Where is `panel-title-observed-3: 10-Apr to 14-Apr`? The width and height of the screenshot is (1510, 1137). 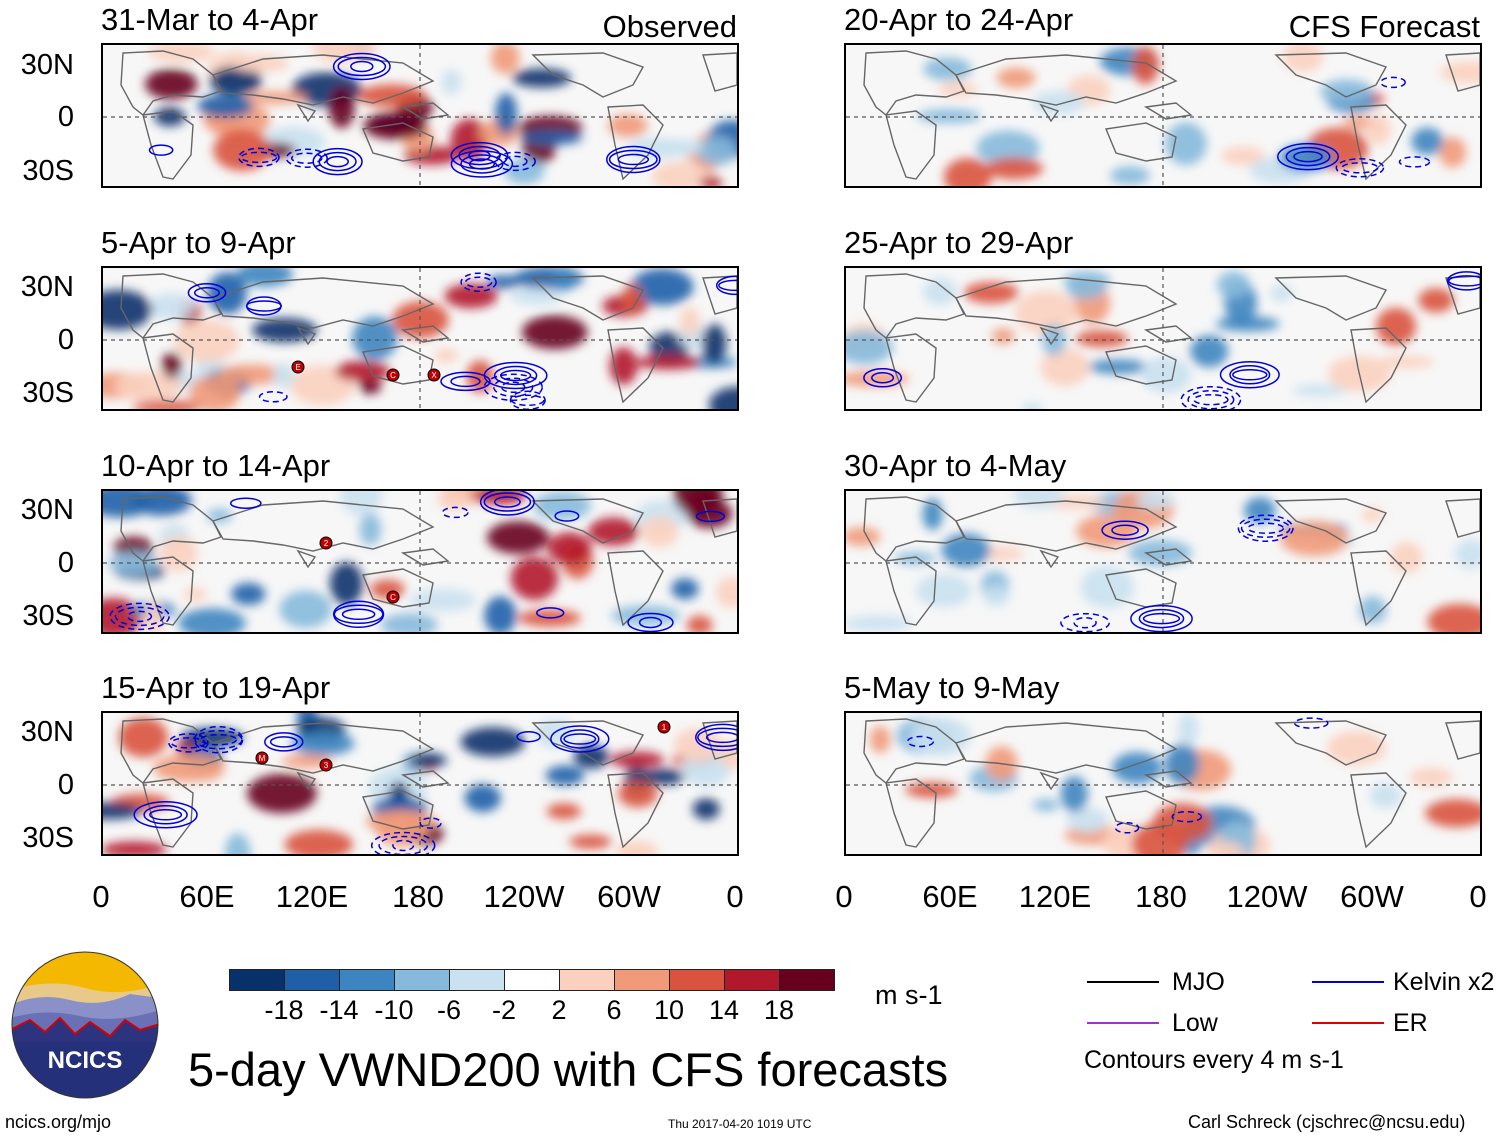
panel-title-observed-3: 10-Apr to 14-Apr is located at coordinates (216, 465).